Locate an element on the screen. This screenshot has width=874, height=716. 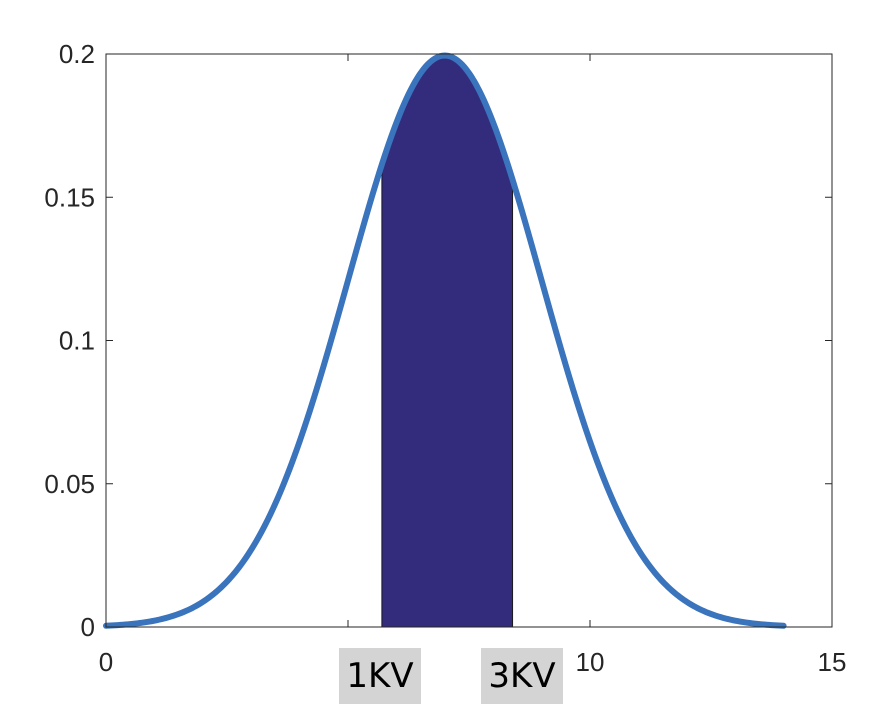
y-tick-label-0.1: 0.1 is located at coordinates (77, 341).